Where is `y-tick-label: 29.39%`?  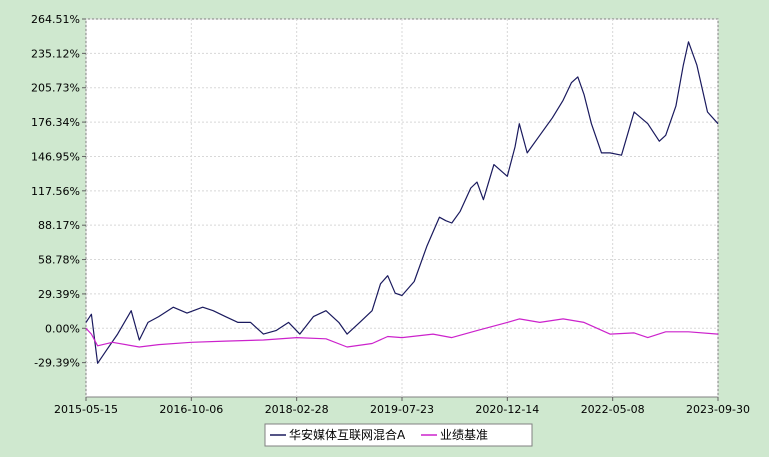 y-tick-label: 29.39% is located at coordinates (59, 294).